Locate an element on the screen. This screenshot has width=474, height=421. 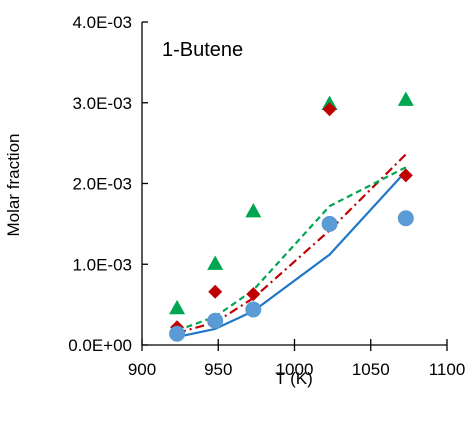
x-tick-label: 900 is located at coordinates (142, 369).